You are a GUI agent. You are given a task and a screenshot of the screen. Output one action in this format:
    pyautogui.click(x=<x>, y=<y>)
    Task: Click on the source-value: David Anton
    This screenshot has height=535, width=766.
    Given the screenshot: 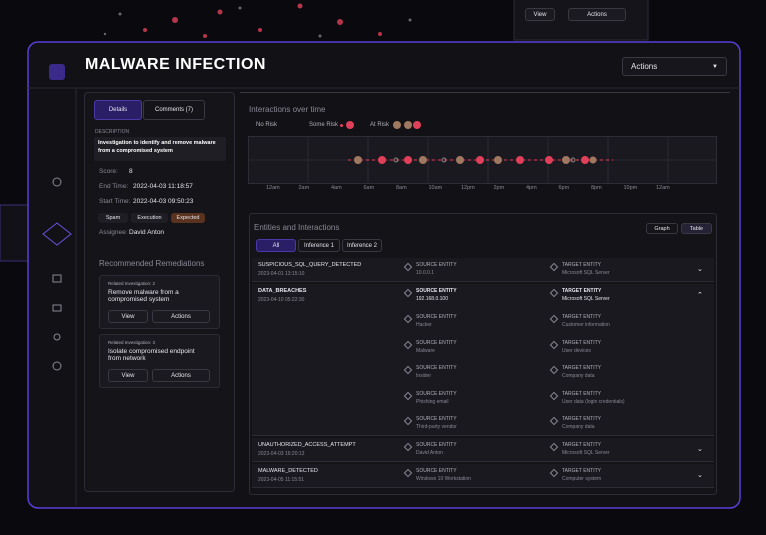 What is the action you would take?
    pyautogui.click(x=429, y=452)
    